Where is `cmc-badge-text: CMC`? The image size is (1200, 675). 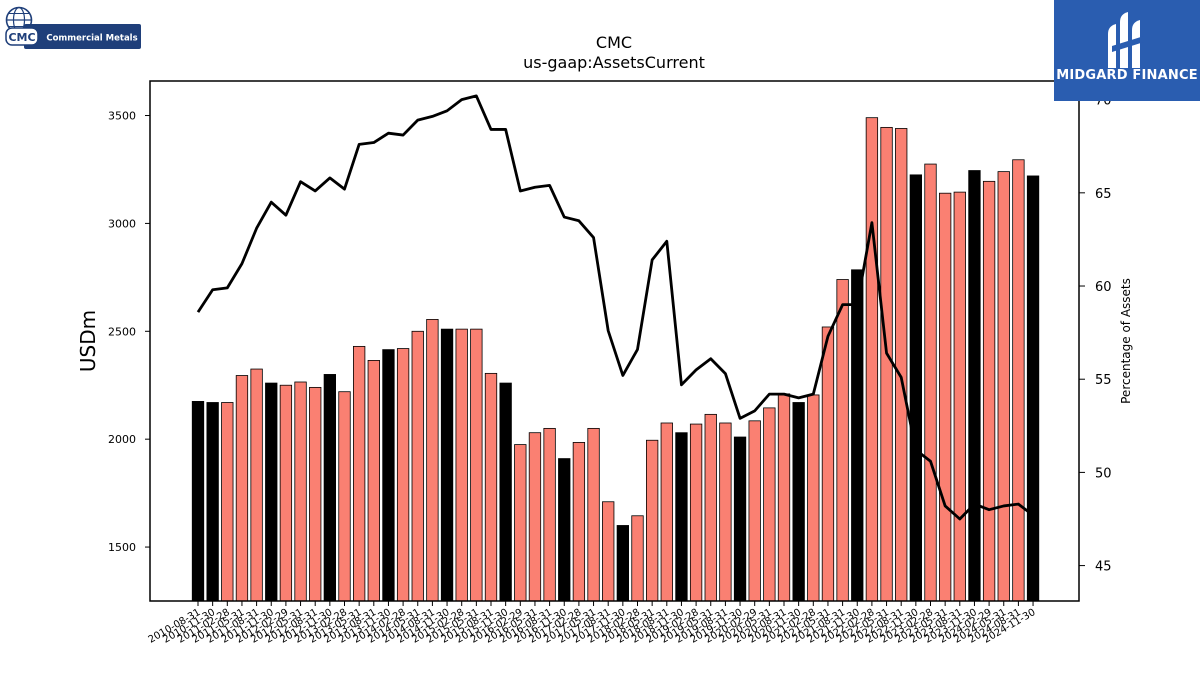 cmc-badge-text: CMC is located at coordinates (21, 37).